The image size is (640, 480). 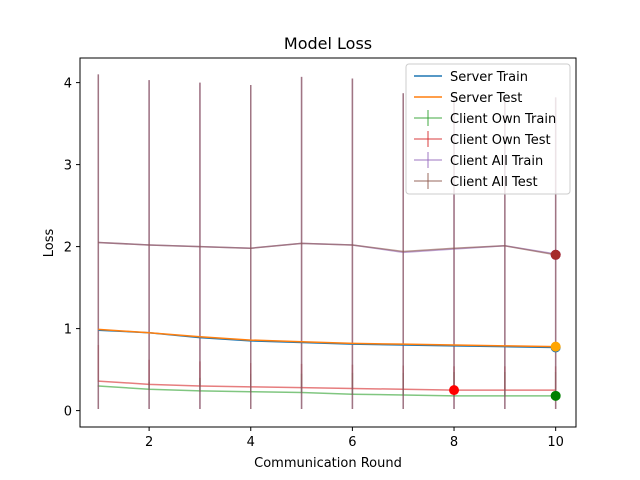 I want to click on legend-item: Client All Test, so click(x=476, y=181).